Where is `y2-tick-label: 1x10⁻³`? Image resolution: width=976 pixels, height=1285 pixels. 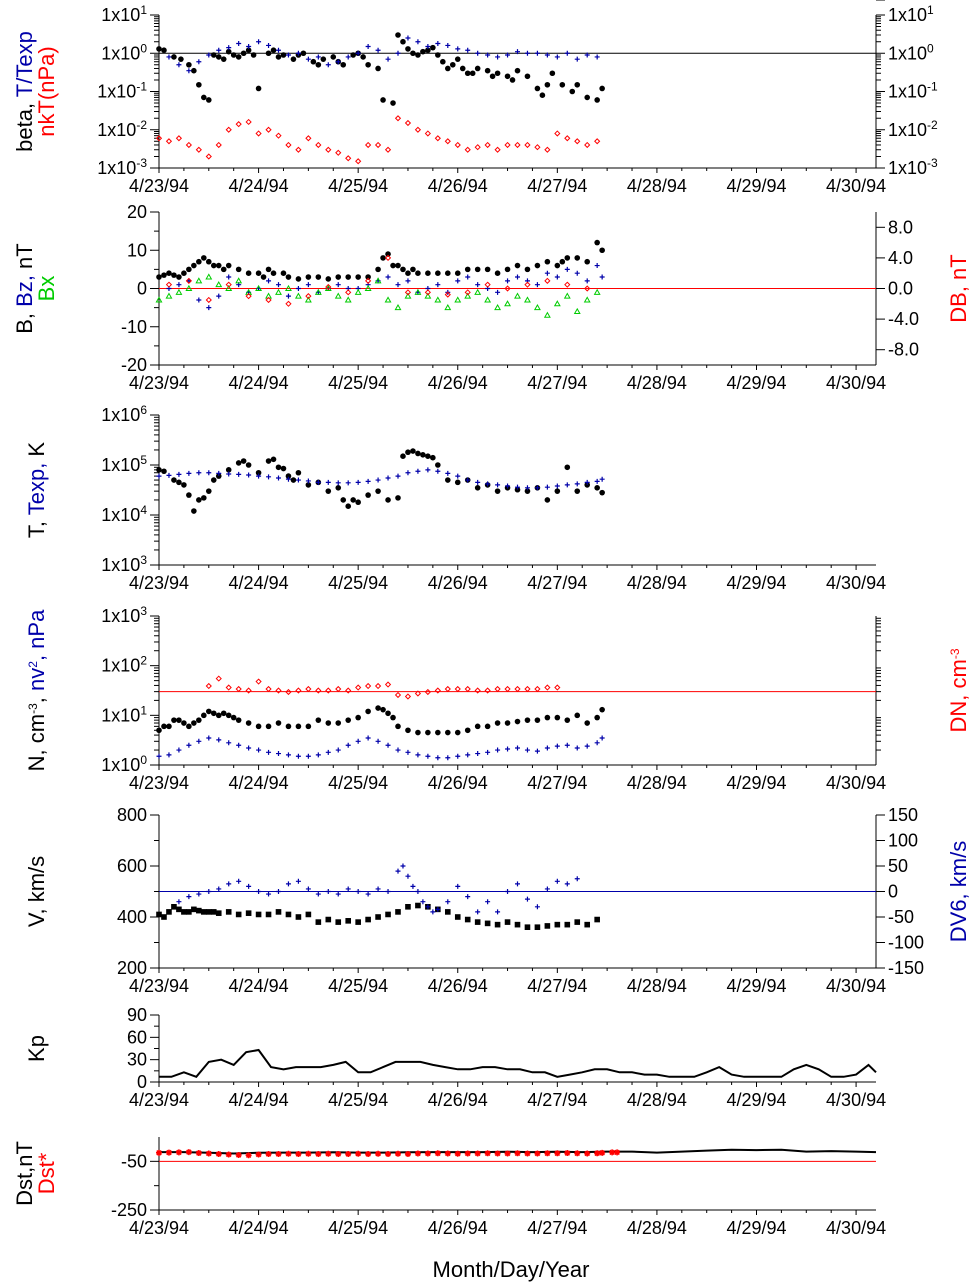
y2-tick-label: 1x10⁻³ is located at coordinates (913, 167).